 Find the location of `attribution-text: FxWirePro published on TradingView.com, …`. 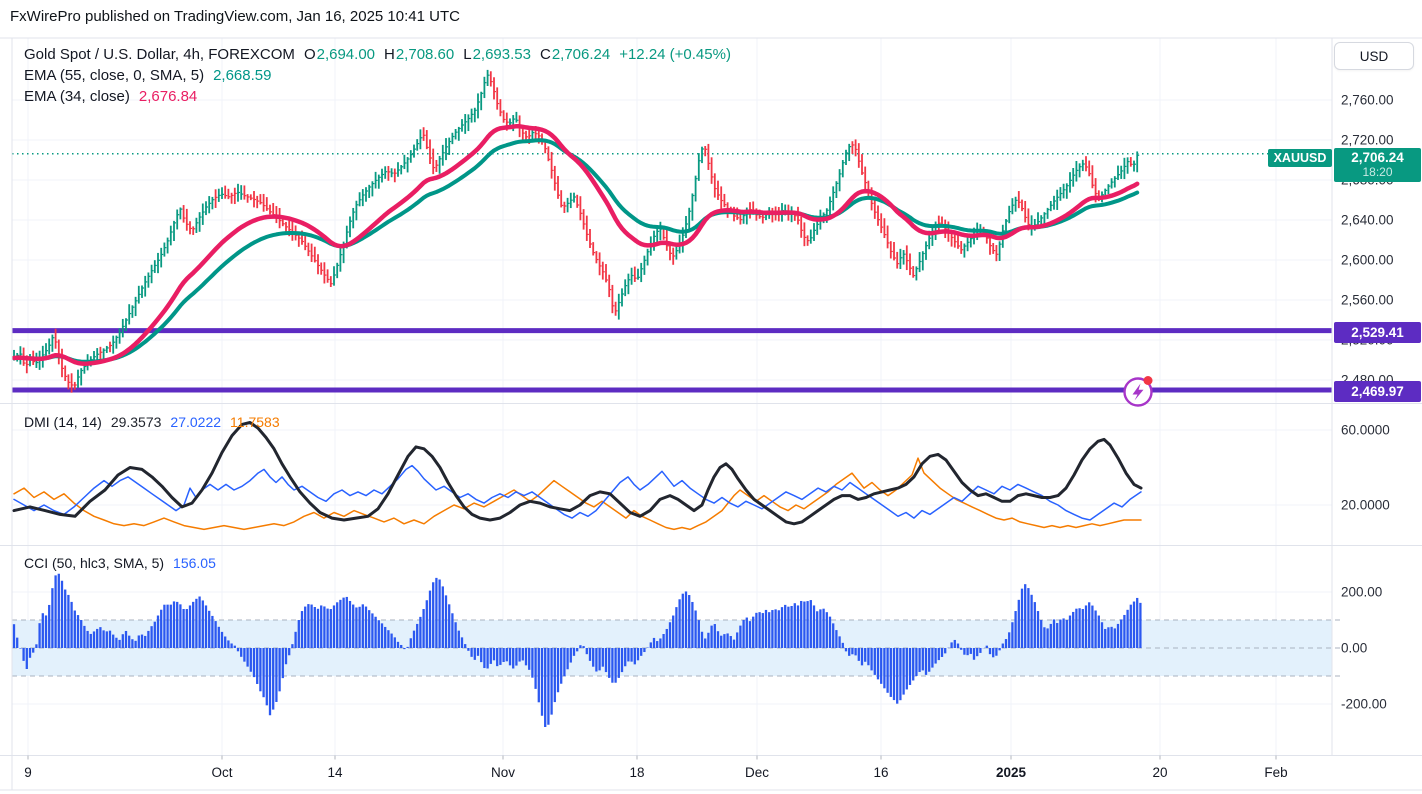

attribution-text: FxWirePro published on TradingView.com, … is located at coordinates (235, 16).